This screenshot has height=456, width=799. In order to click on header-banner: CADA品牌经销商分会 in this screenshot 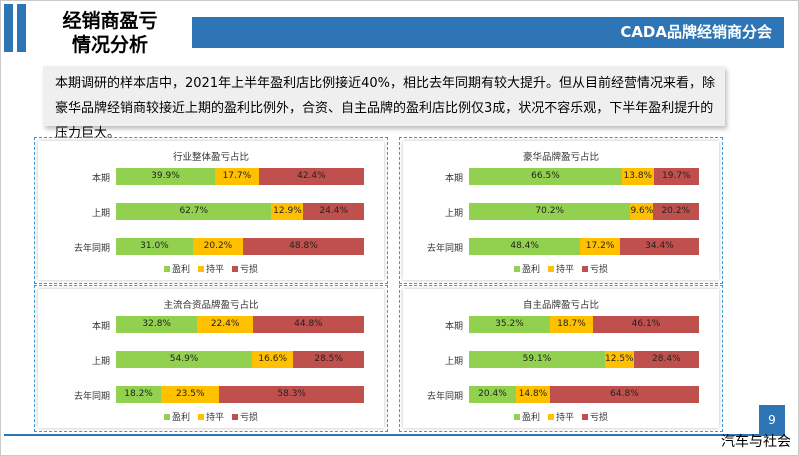, I will do `click(488, 32)`.